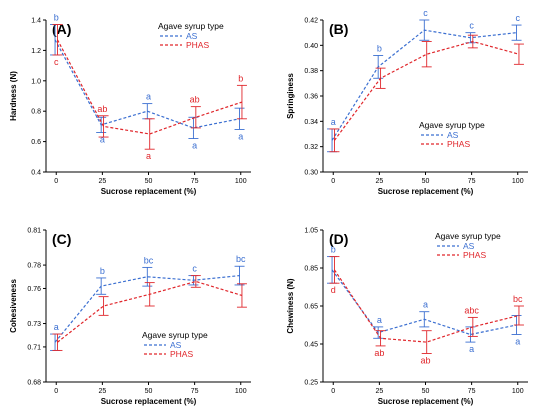 The width and height of the screenshot is (550, 416). Describe the element at coordinates (311, 307) in the screenshot. I see `y-tick-label: 0.65` at that location.